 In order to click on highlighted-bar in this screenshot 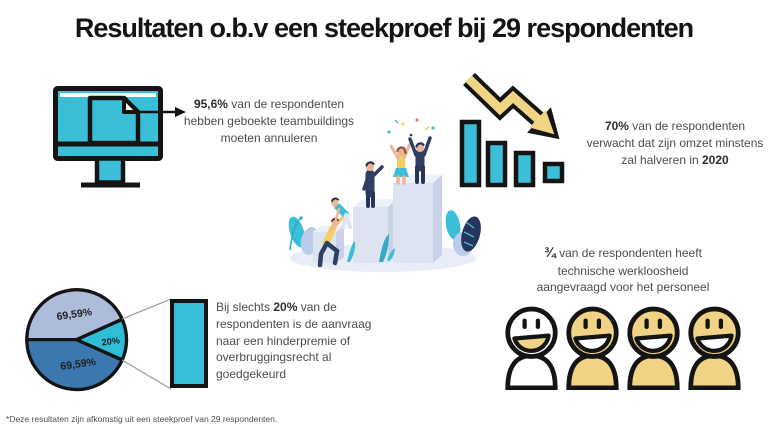, I will do `click(189, 343)`.